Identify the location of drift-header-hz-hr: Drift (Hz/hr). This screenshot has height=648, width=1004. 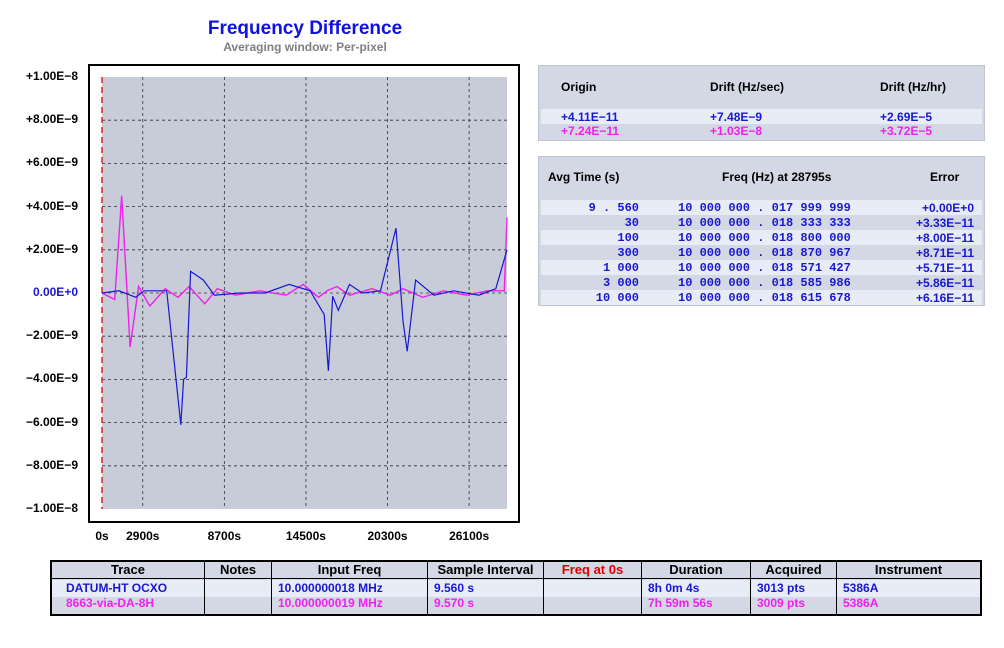
(913, 87).